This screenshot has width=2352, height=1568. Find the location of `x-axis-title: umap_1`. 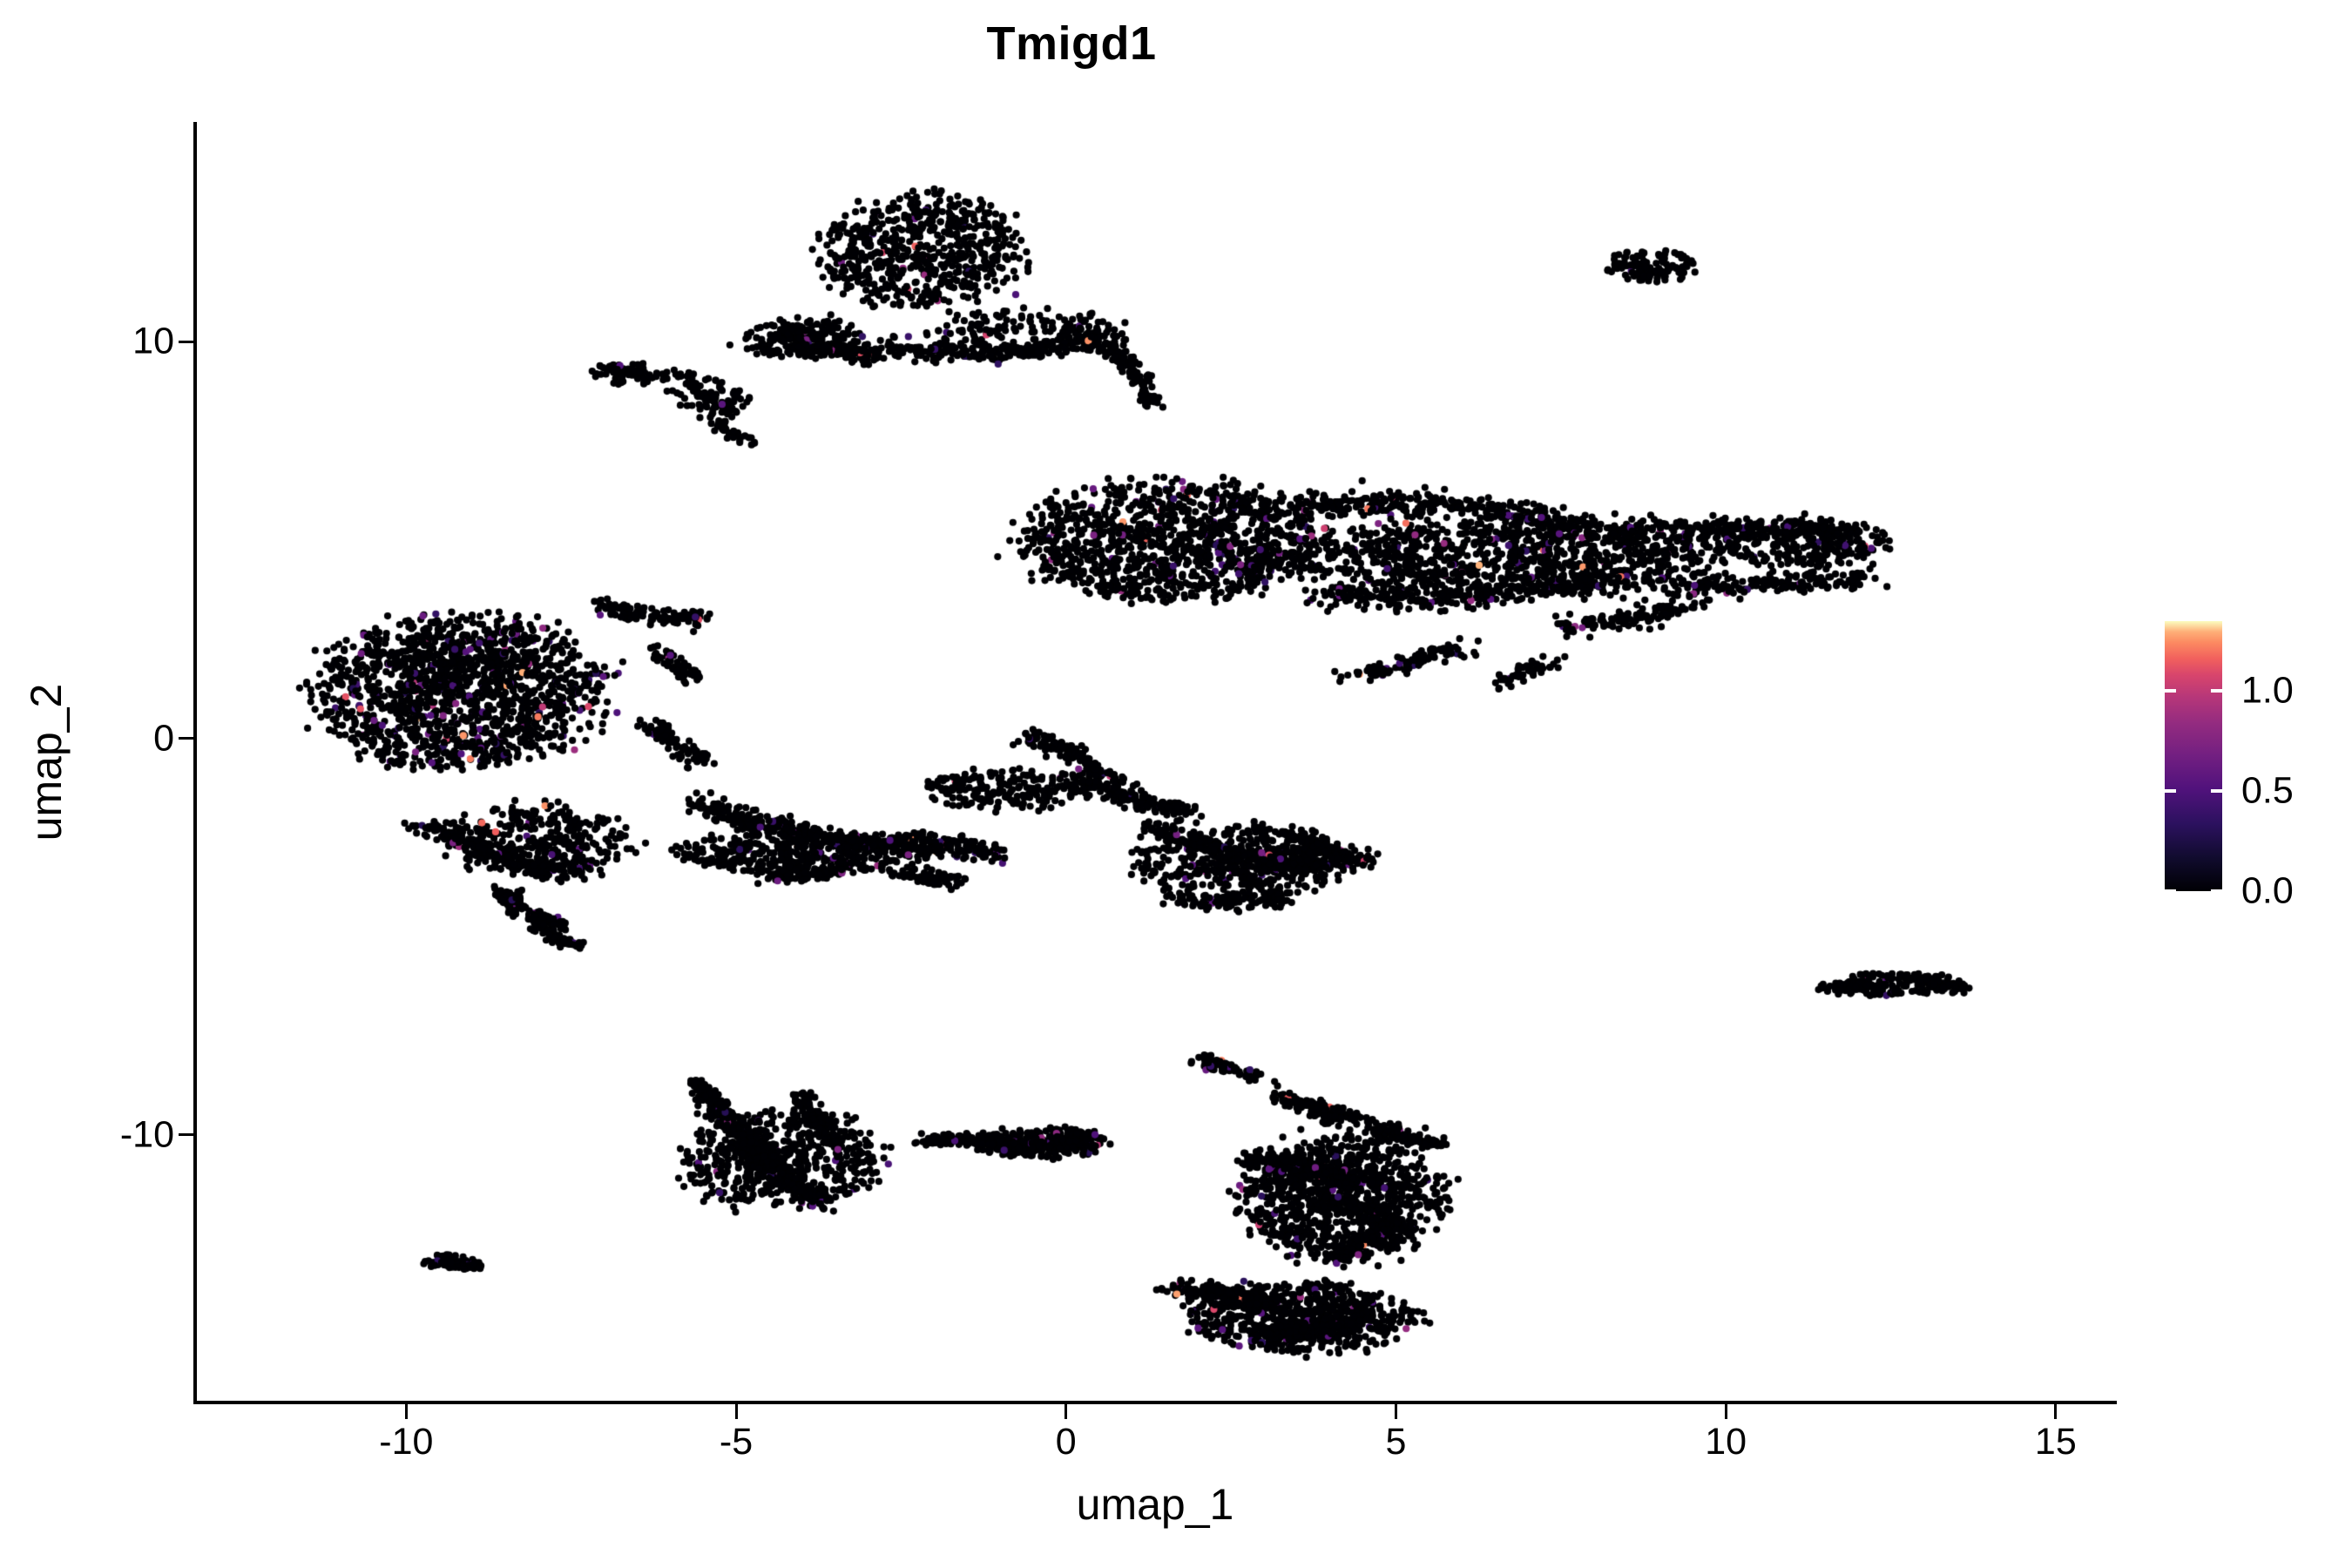

x-axis-title: umap_1 is located at coordinates (1155, 1504).